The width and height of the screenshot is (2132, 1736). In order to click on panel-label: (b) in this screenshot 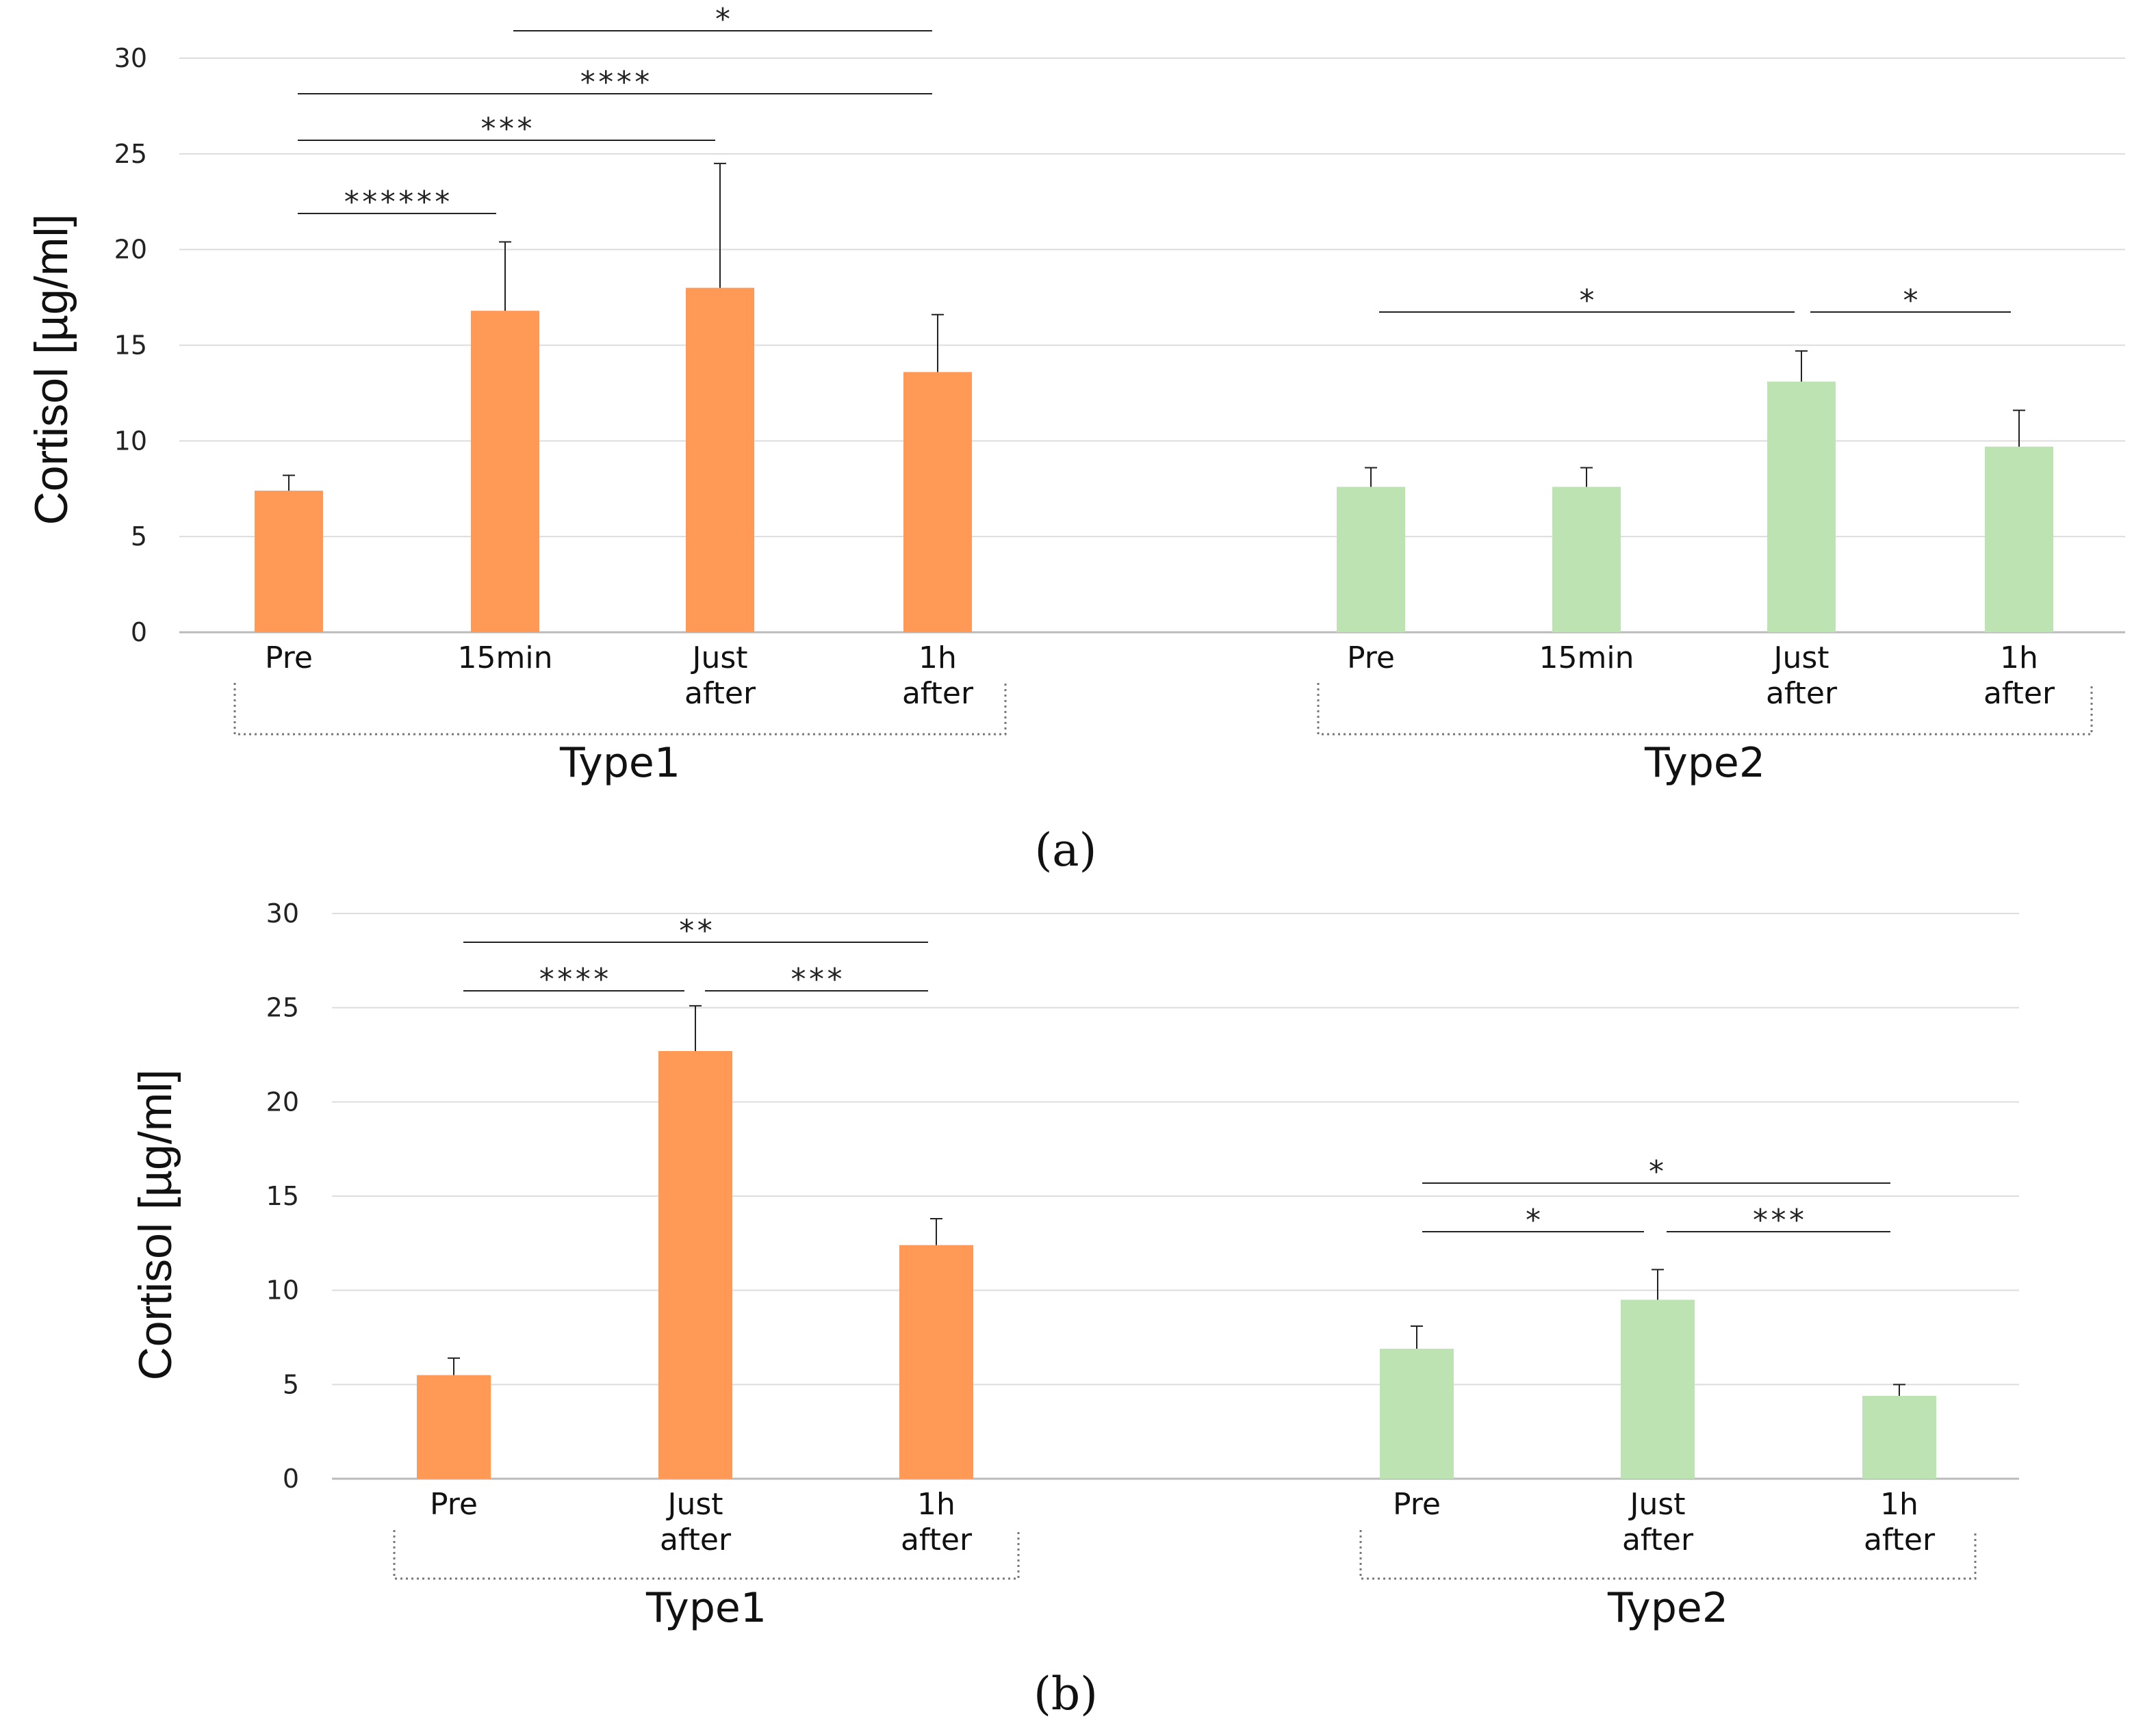, I will do `click(1066, 1694)`.